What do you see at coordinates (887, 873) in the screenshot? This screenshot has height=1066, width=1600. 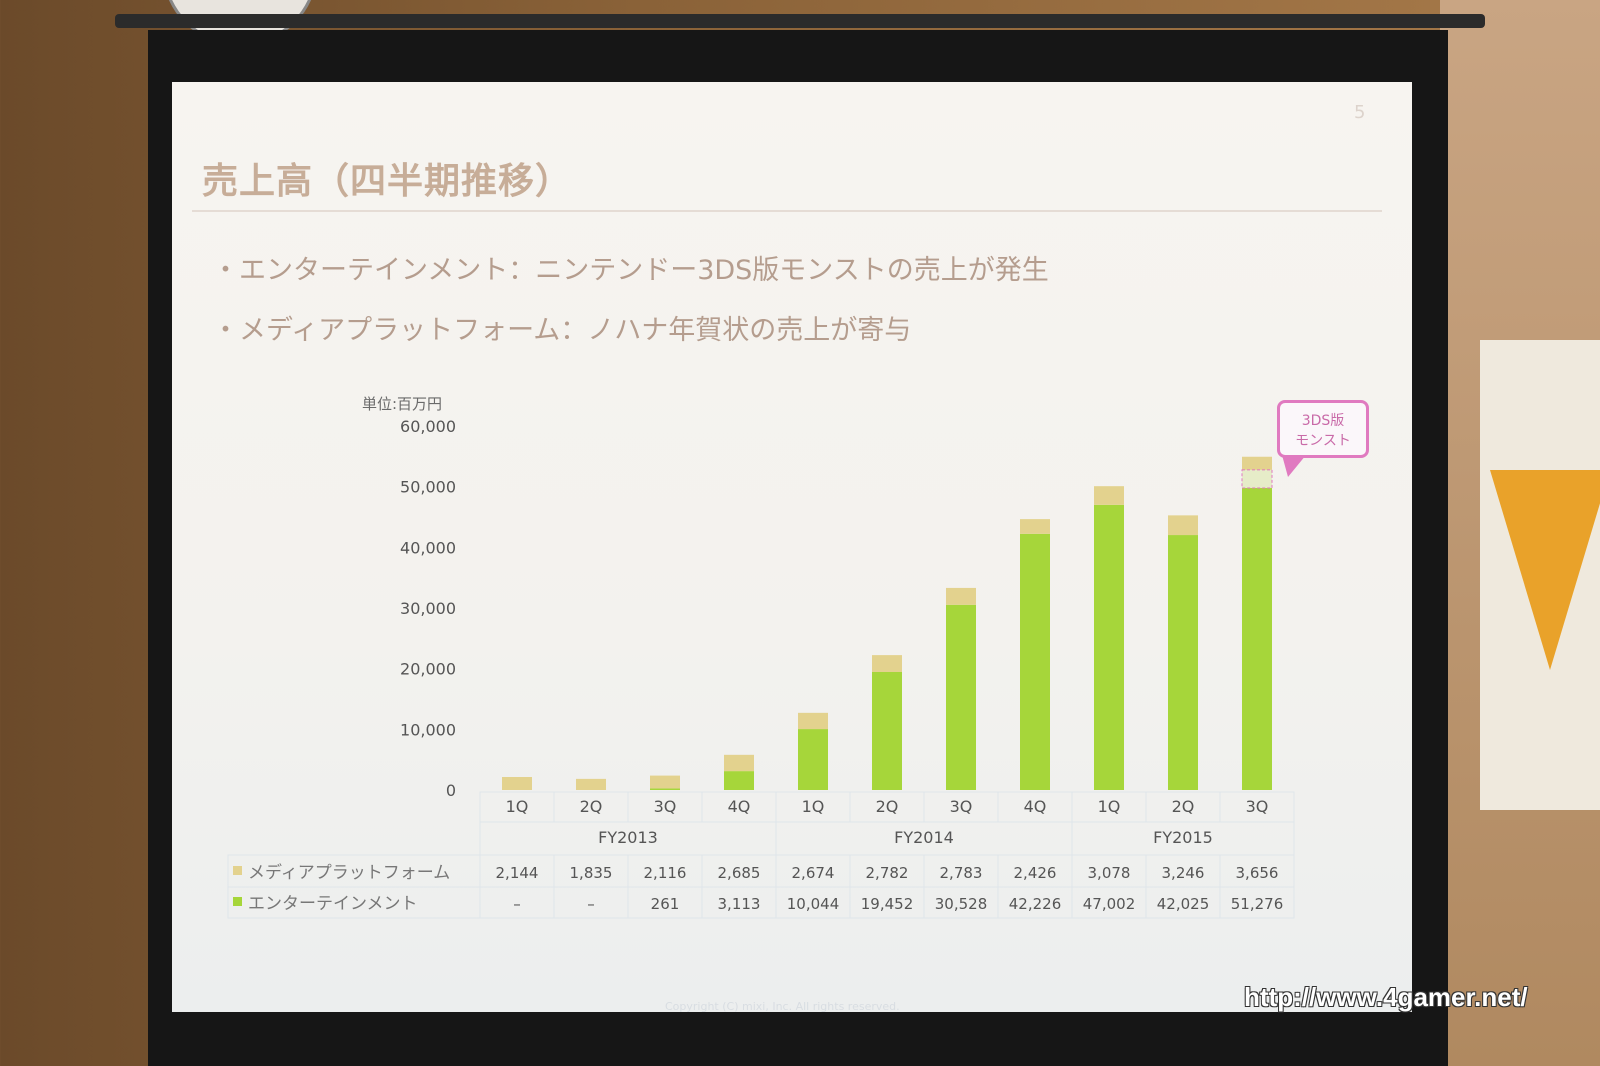 I see `data-label-media: 2,782` at bounding box center [887, 873].